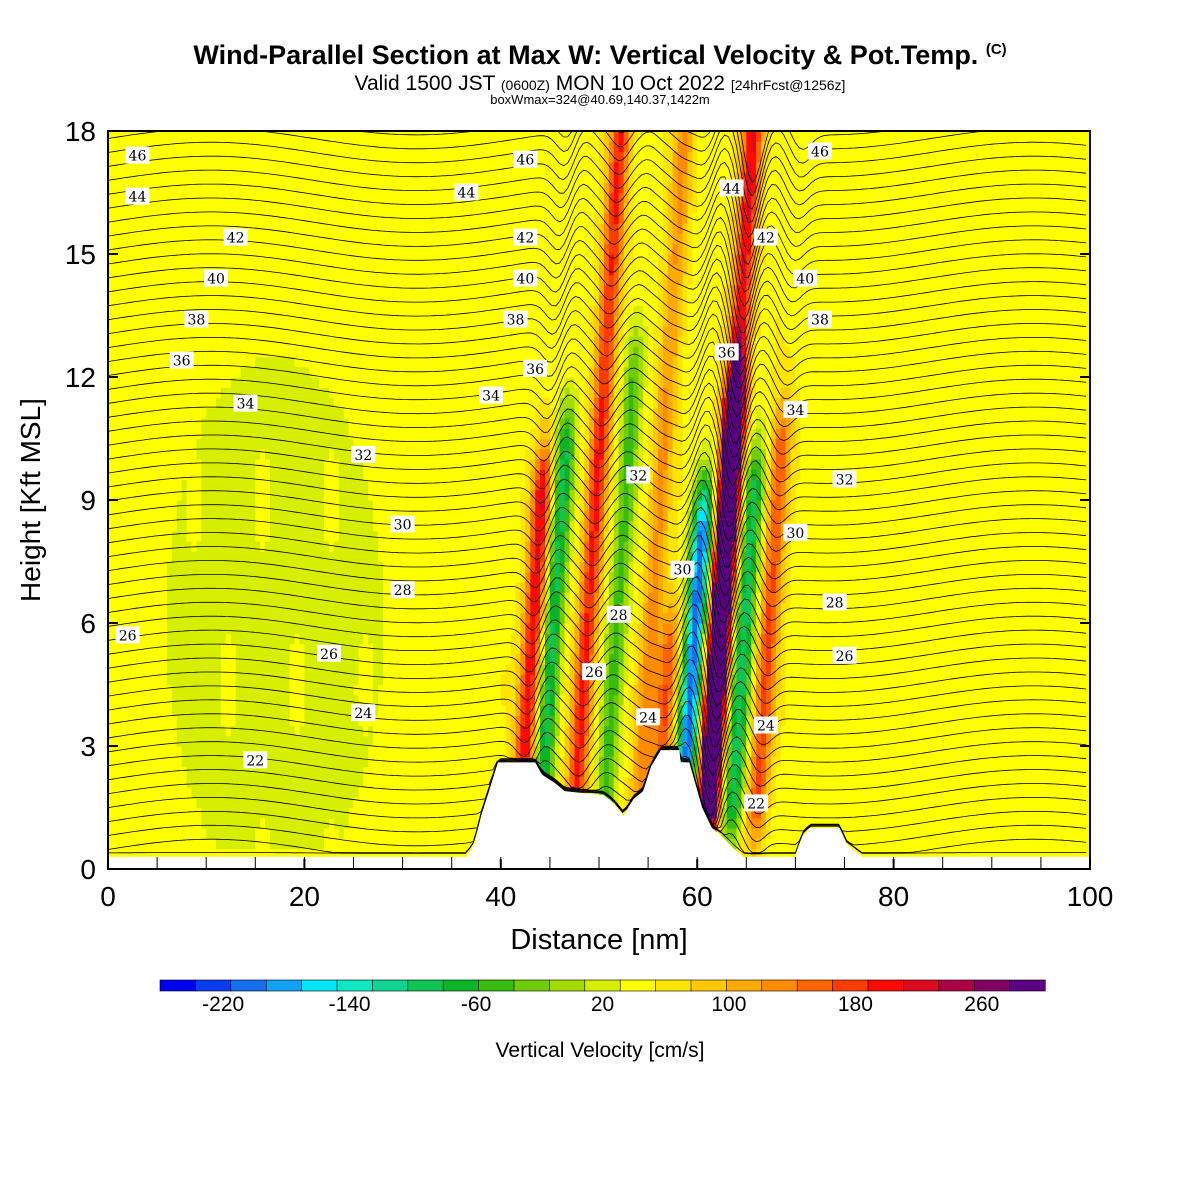  I want to click on x-tick-label: 80, so click(893, 896).